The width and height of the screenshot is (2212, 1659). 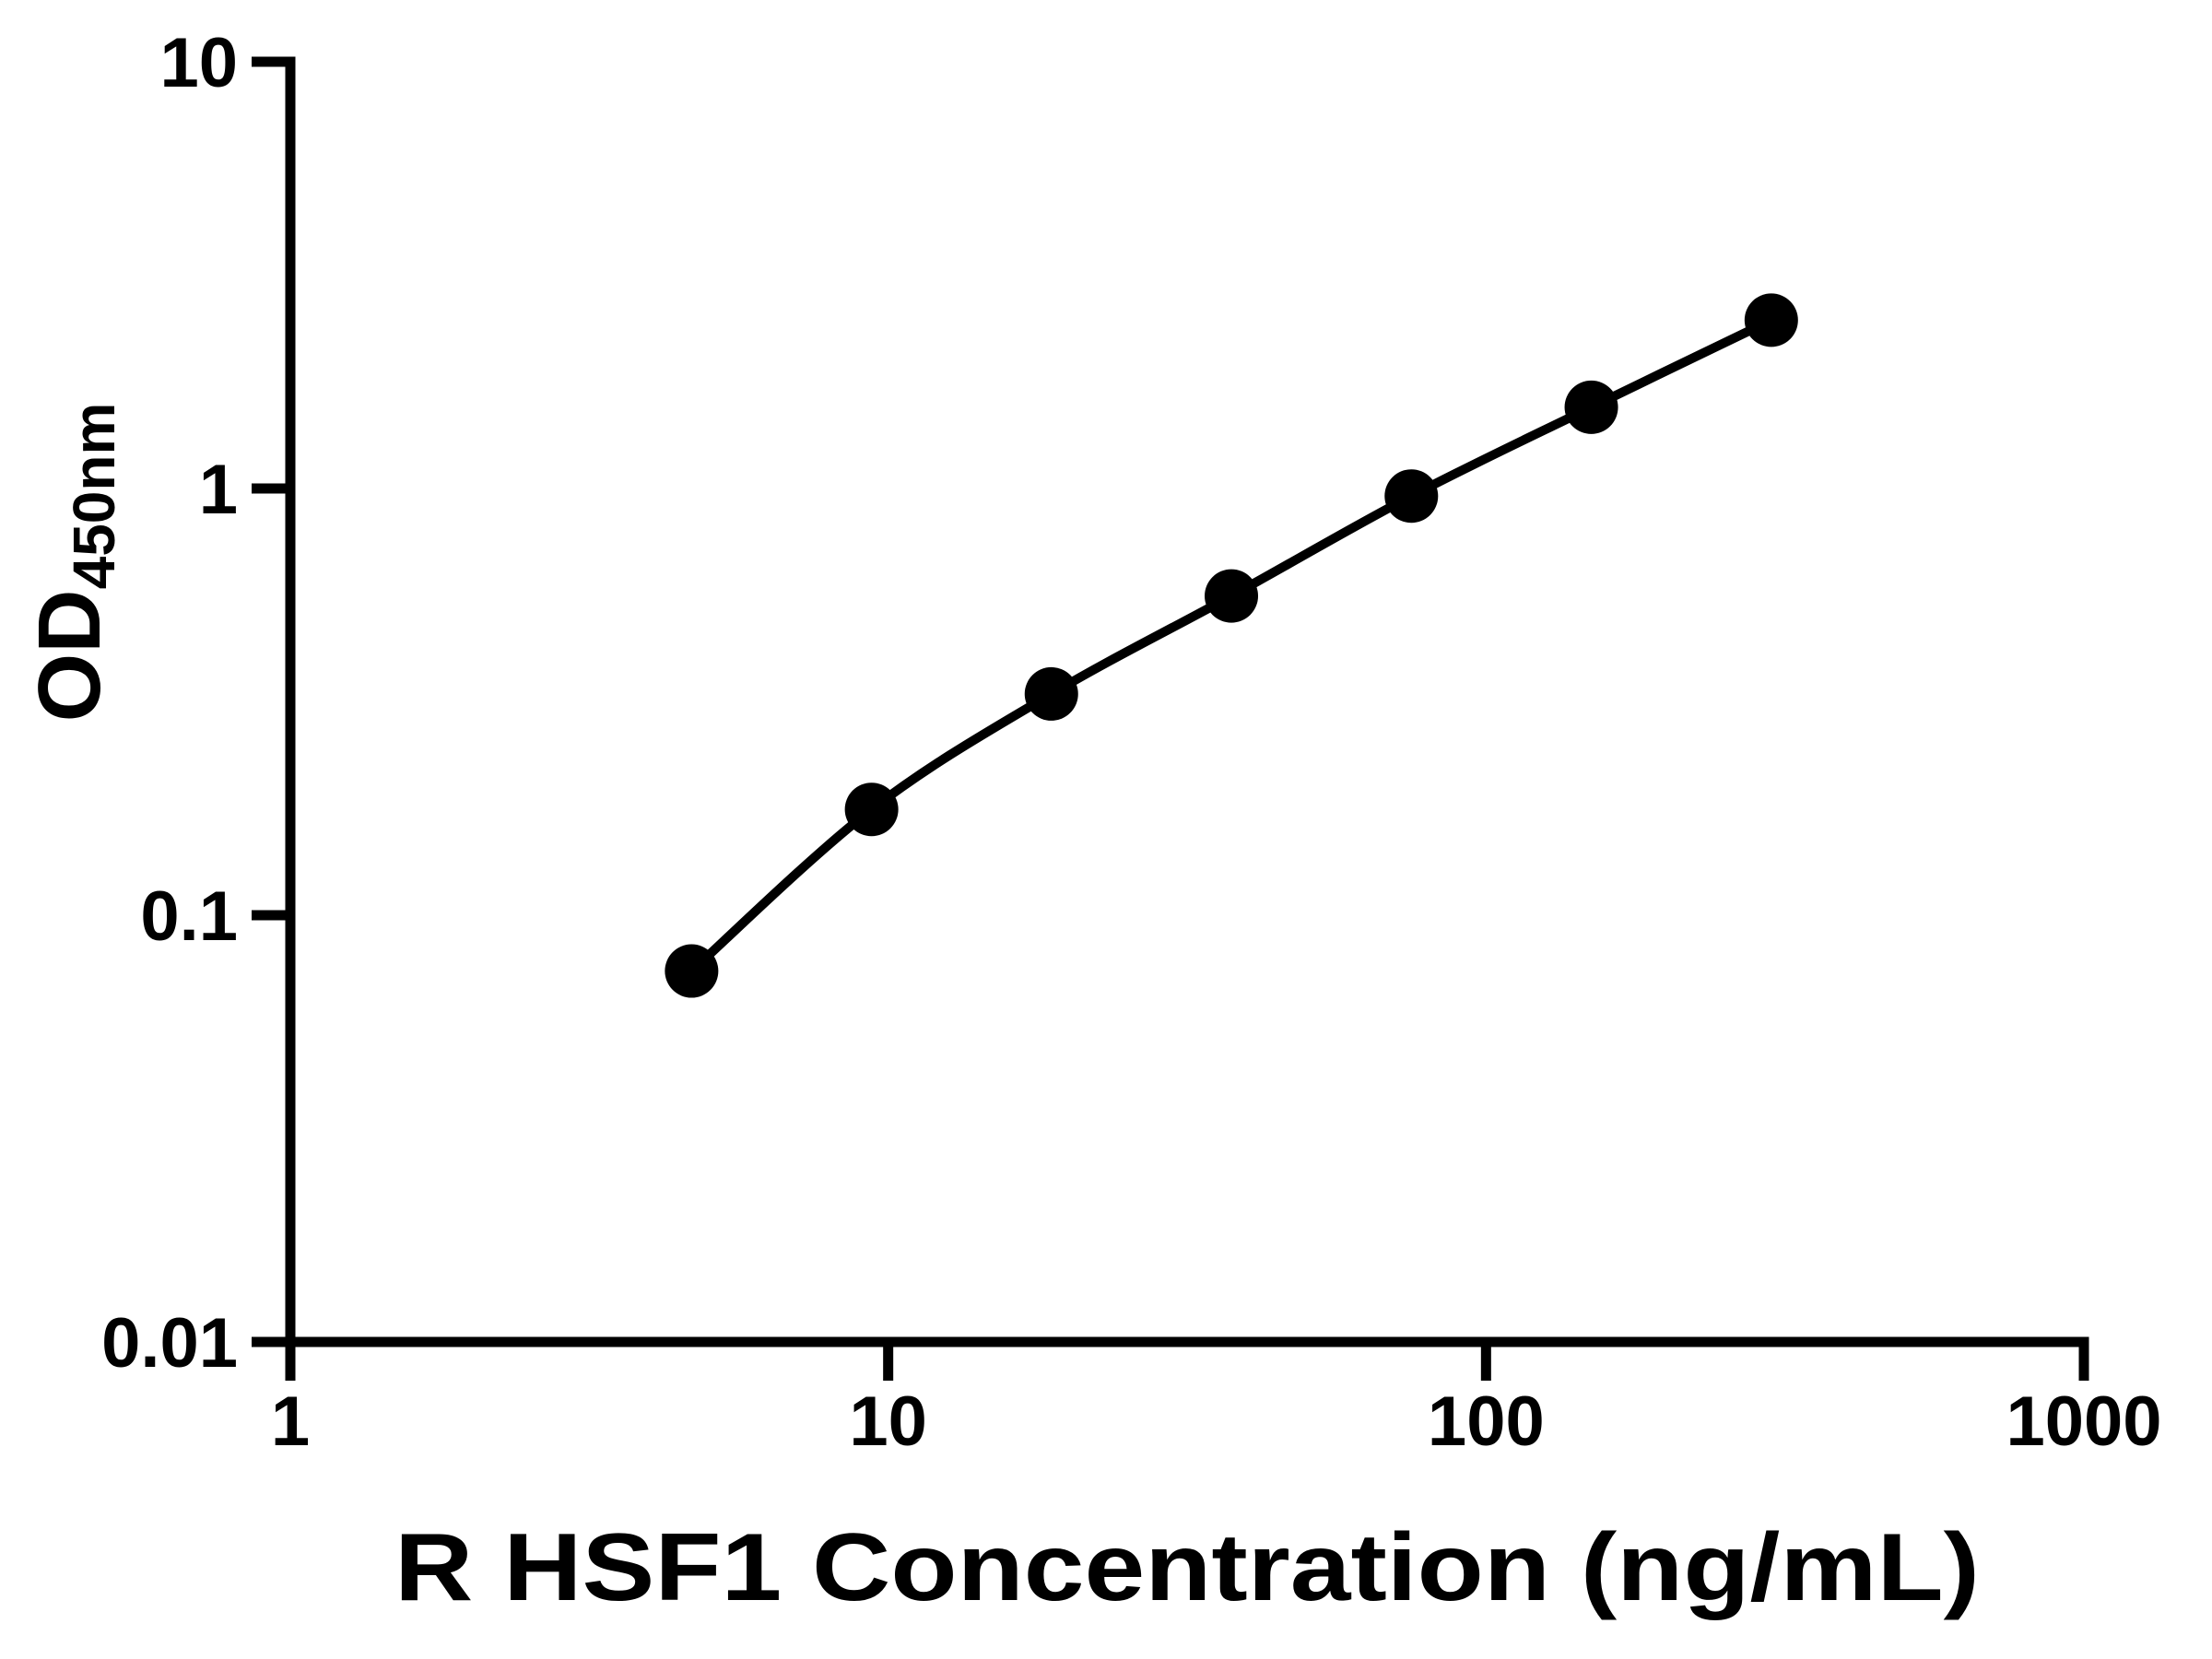 I want to click on y-axis-title-subscript: 450nm, so click(x=94, y=496).